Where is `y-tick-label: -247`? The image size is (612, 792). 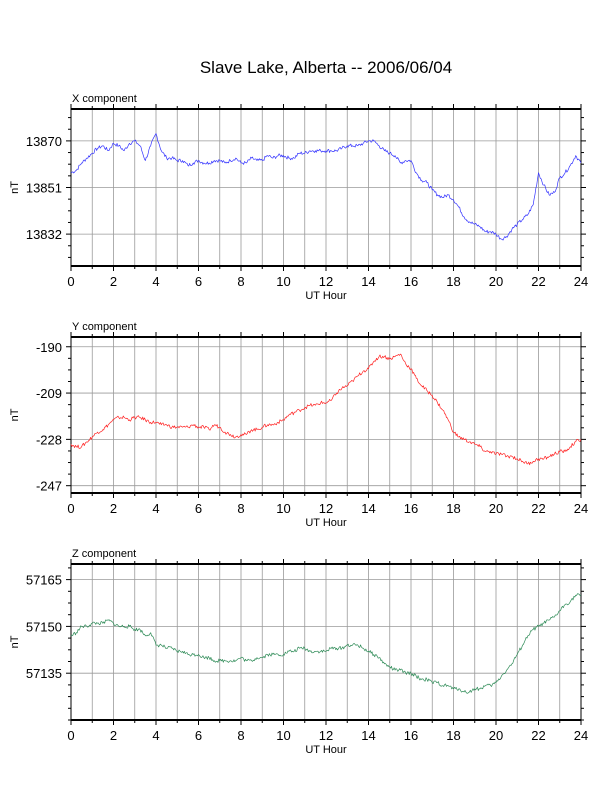 y-tick-label: -247 is located at coordinates (49, 486).